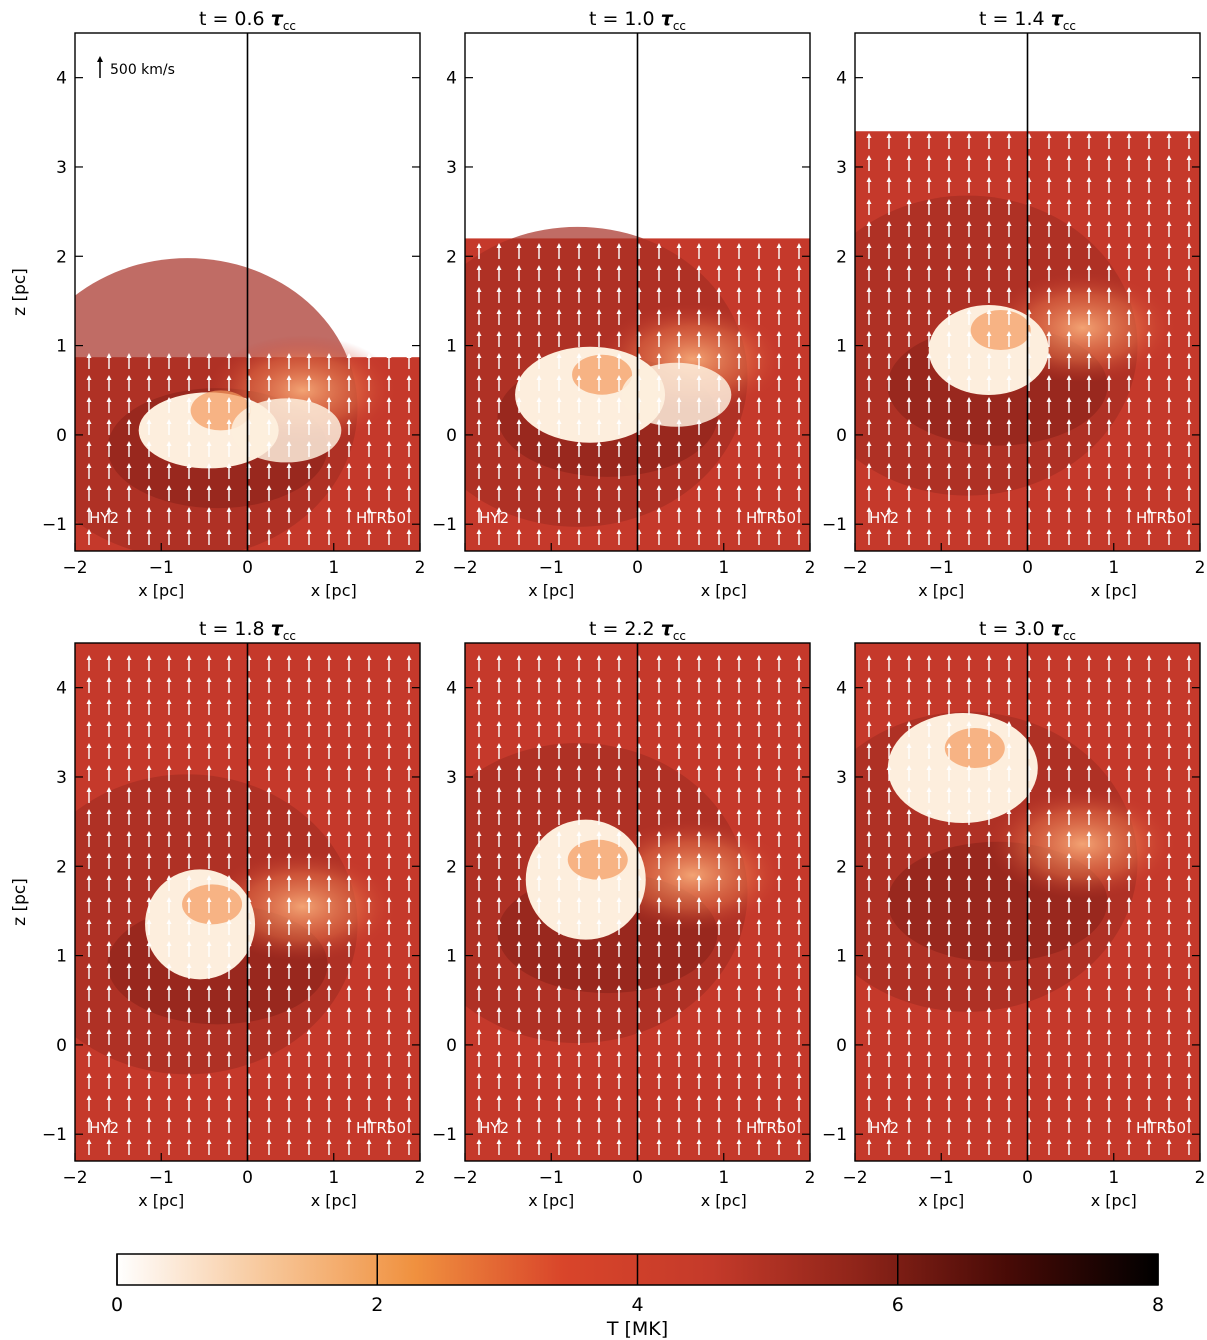  What do you see at coordinates (597, 859) in the screenshot?
I see `cloud-edge` at bounding box center [597, 859].